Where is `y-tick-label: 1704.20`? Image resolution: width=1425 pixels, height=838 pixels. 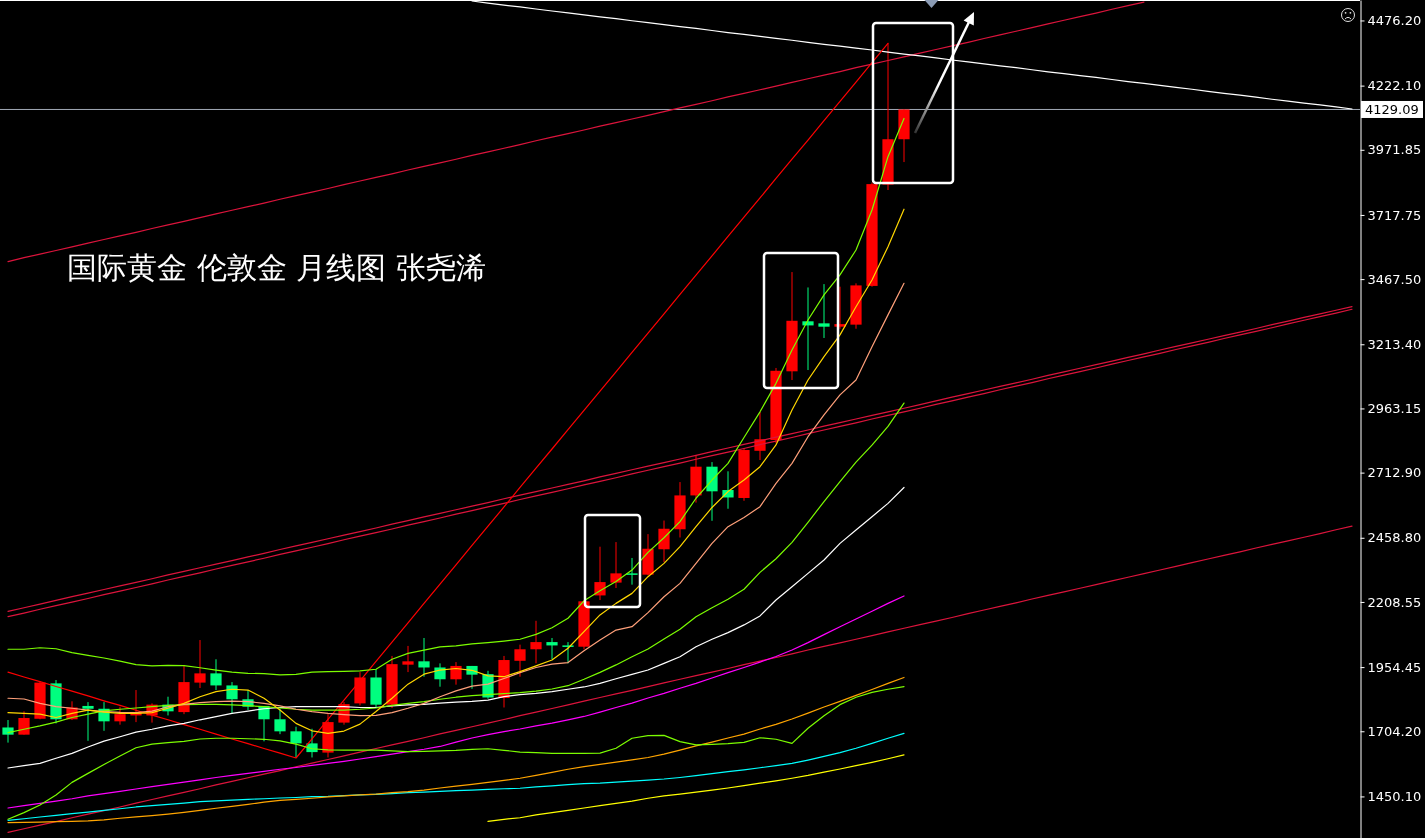 y-tick-label: 1704.20 is located at coordinates (1394, 731).